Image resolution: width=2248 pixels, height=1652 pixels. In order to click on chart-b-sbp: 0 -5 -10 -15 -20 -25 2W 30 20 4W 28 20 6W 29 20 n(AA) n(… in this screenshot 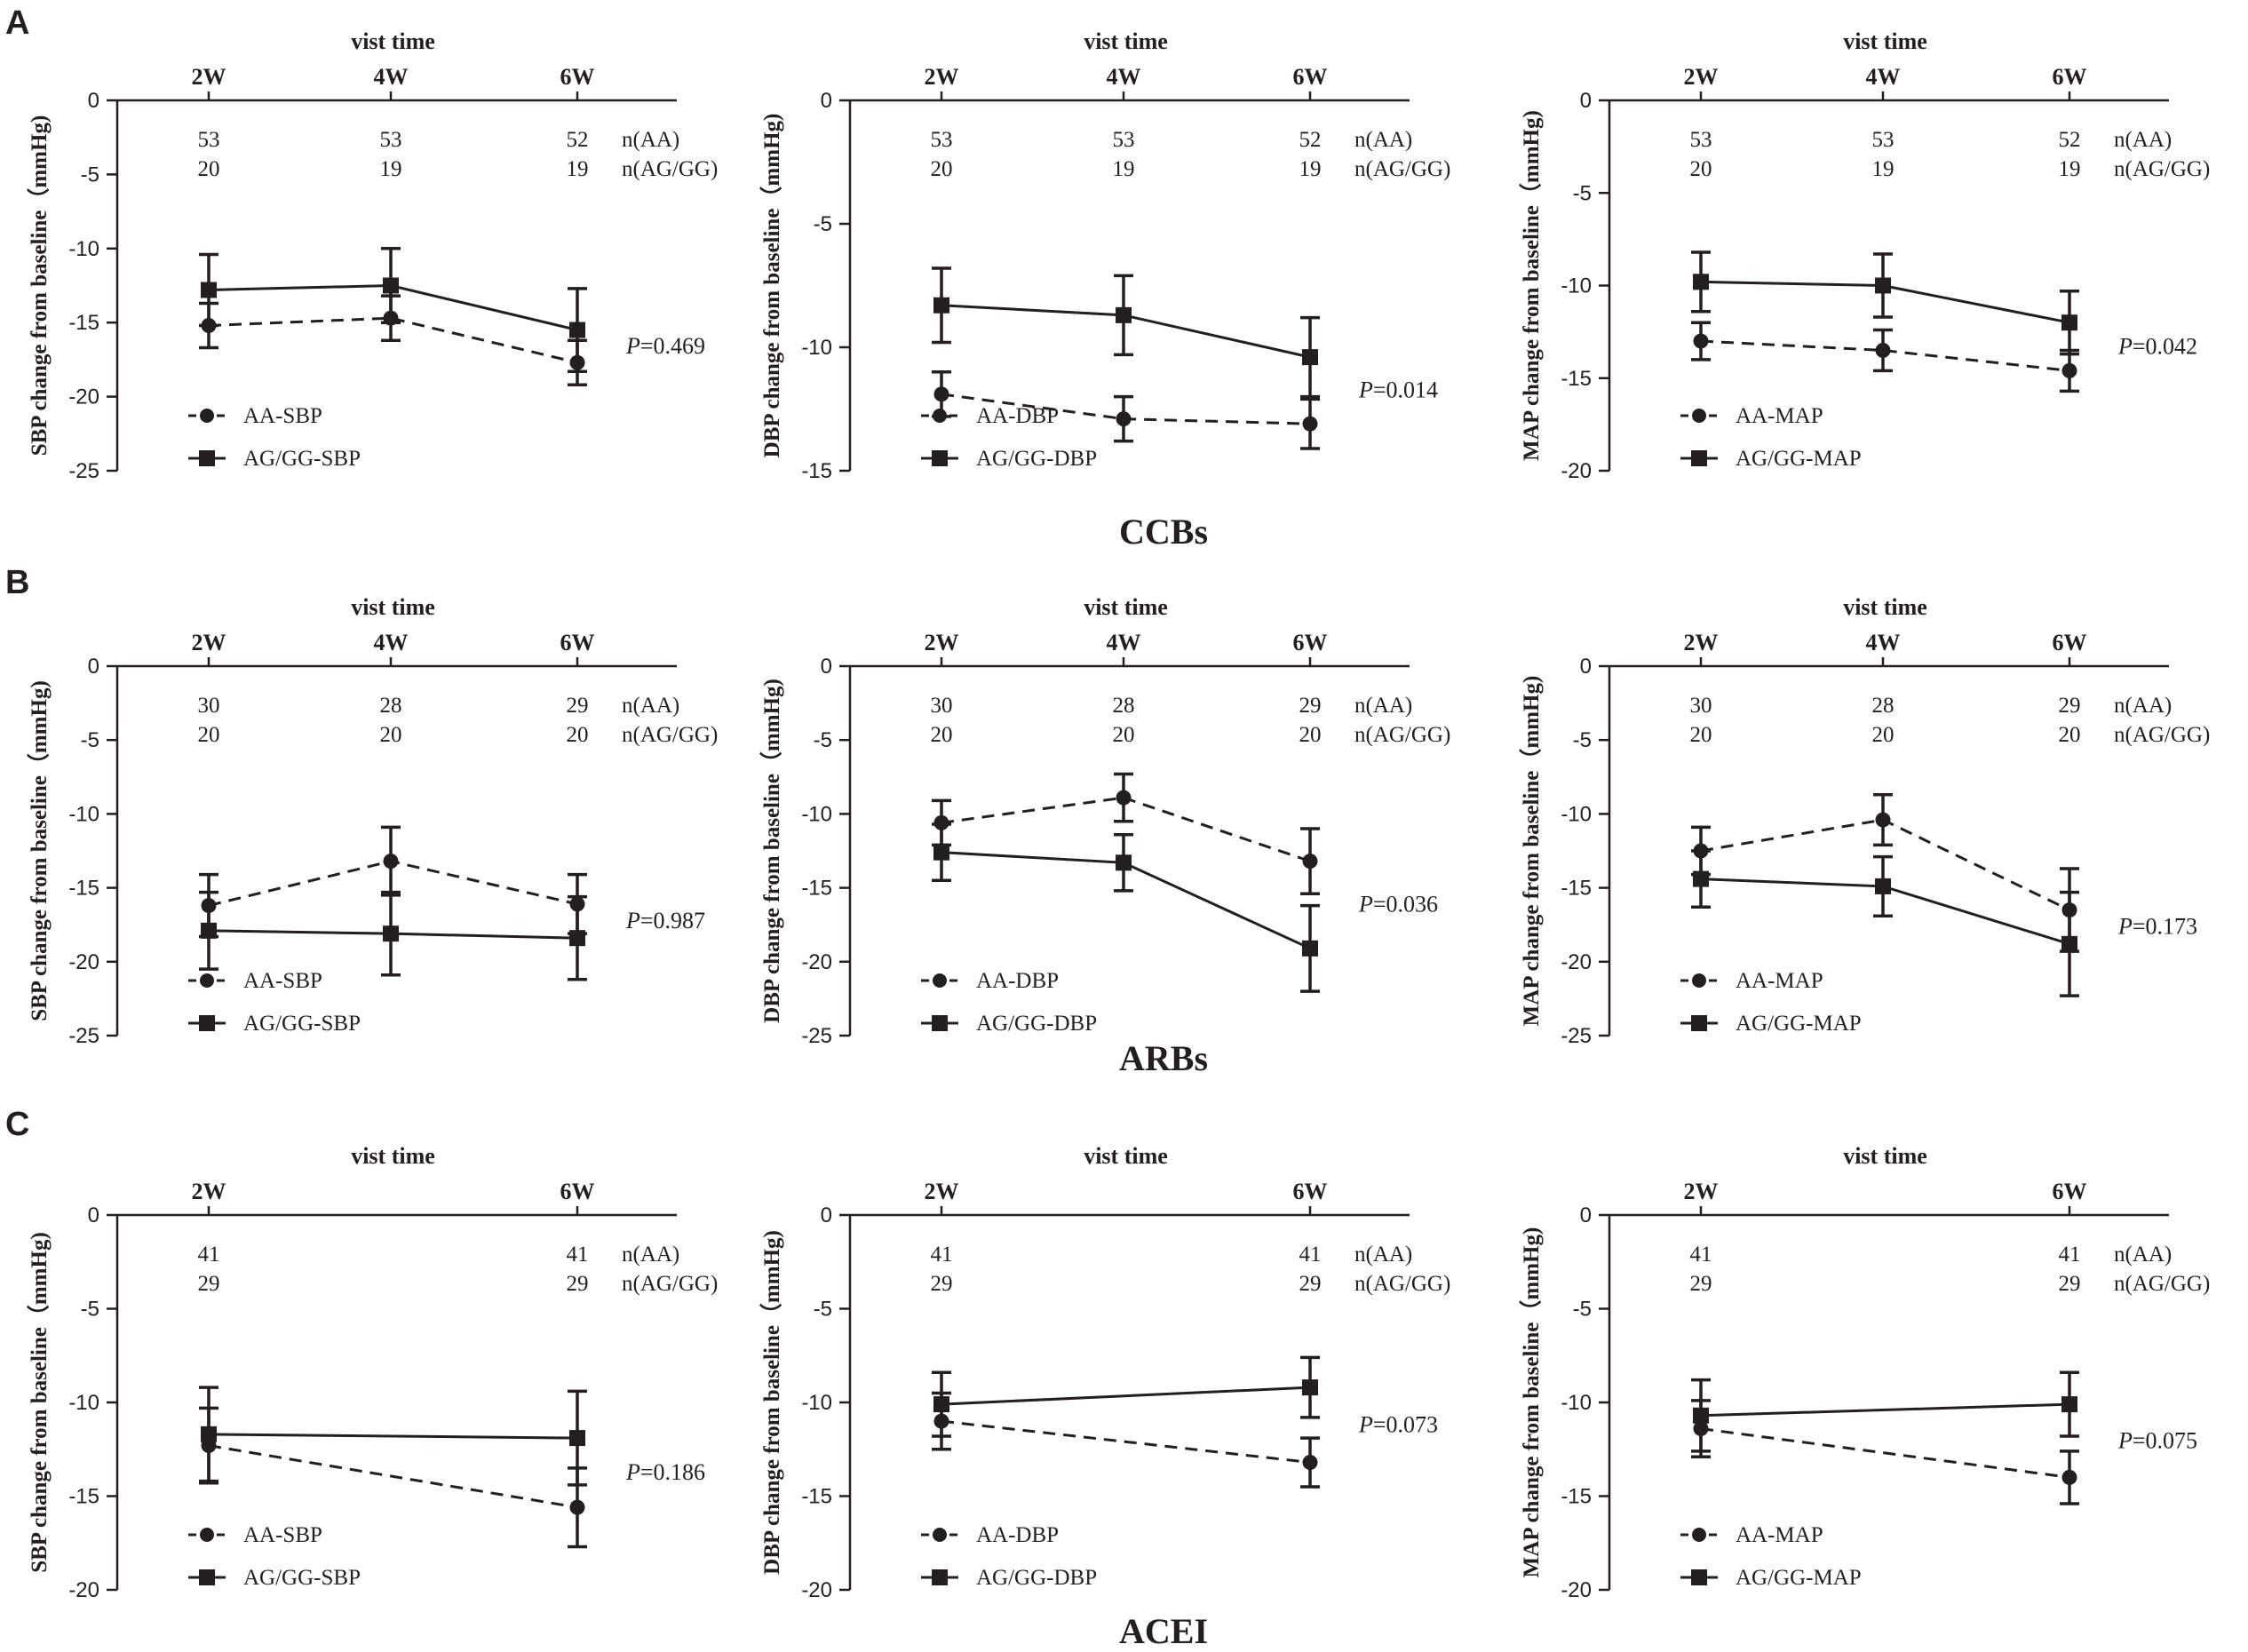, I will do `click(372, 821)`.